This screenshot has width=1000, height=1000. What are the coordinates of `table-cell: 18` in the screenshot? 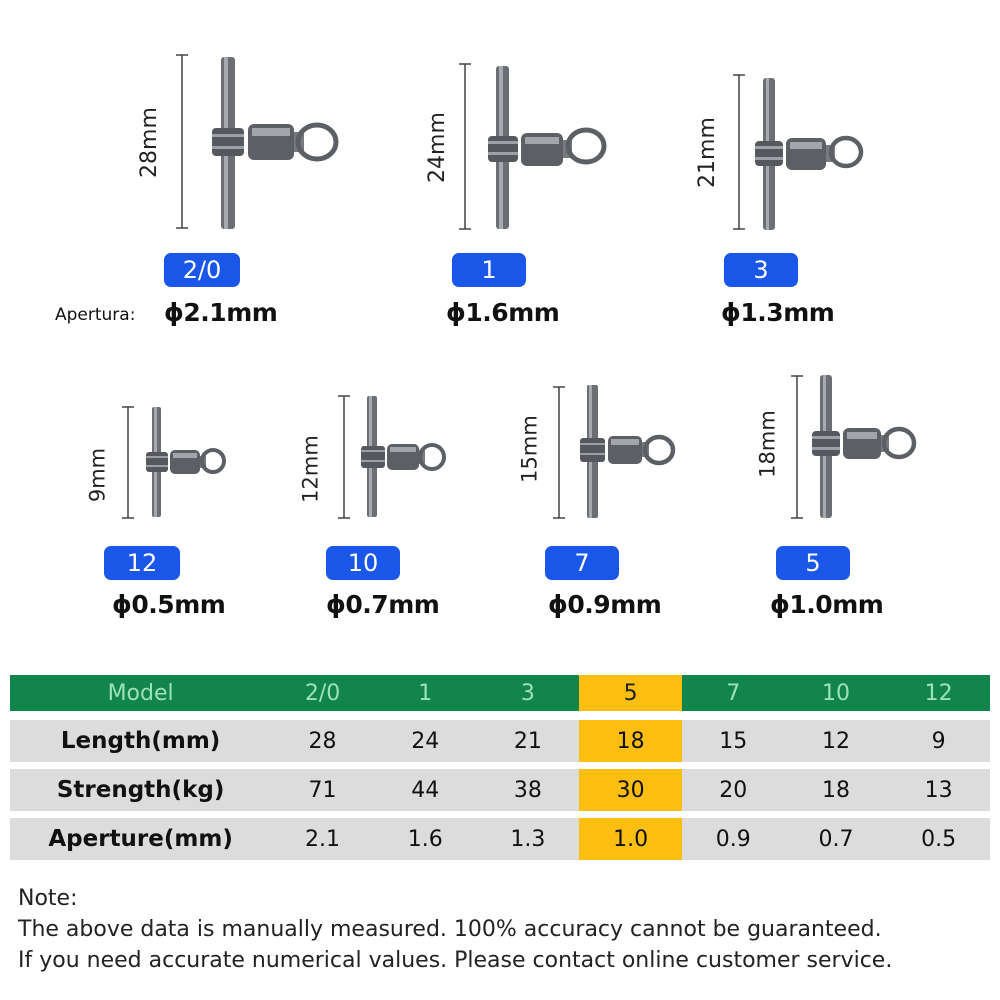 It's located at (835, 790).